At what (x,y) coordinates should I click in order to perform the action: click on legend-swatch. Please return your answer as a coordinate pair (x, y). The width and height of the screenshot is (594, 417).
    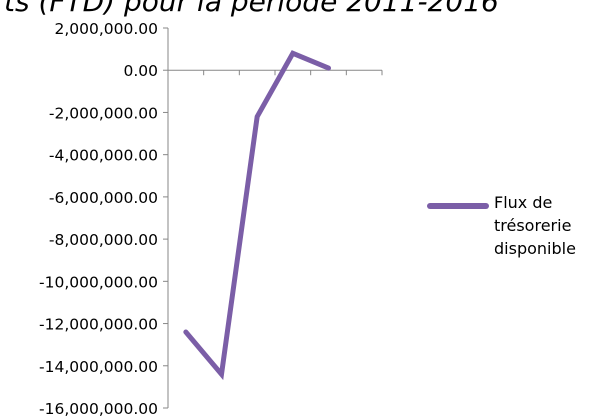
    Looking at the image, I should click on (458, 206).